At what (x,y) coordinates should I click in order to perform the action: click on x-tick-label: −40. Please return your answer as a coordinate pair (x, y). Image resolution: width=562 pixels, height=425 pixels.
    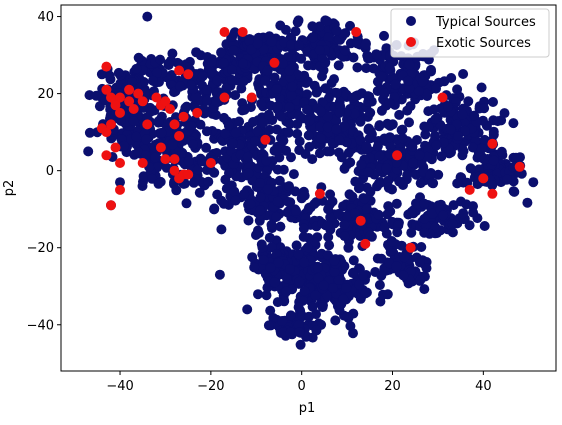
    Looking at the image, I should click on (119, 386).